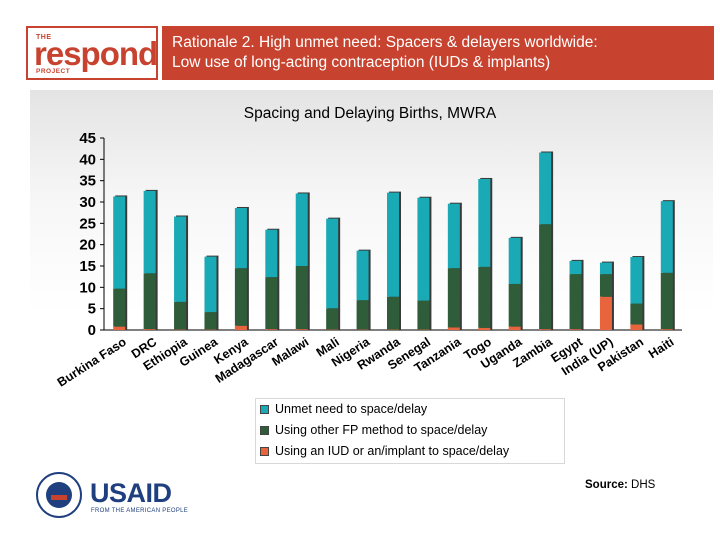 The width and height of the screenshot is (720, 540). What do you see at coordinates (87, 266) in the screenshot?
I see `y-tick-label: 15` at bounding box center [87, 266].